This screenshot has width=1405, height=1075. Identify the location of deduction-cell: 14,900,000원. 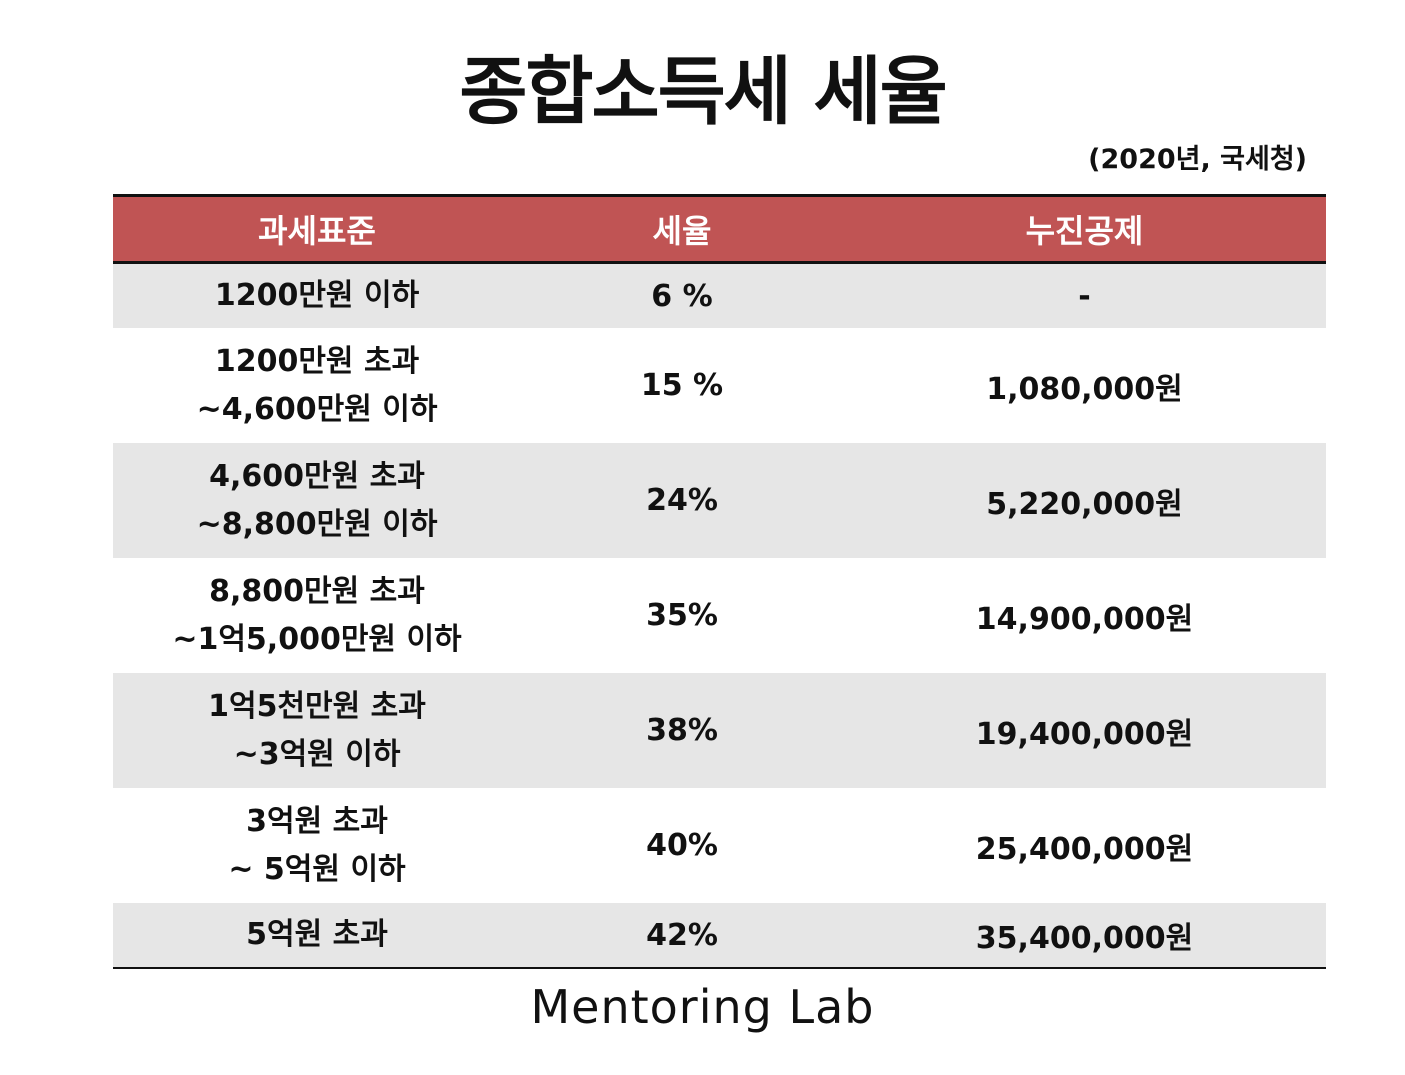
(1084, 619).